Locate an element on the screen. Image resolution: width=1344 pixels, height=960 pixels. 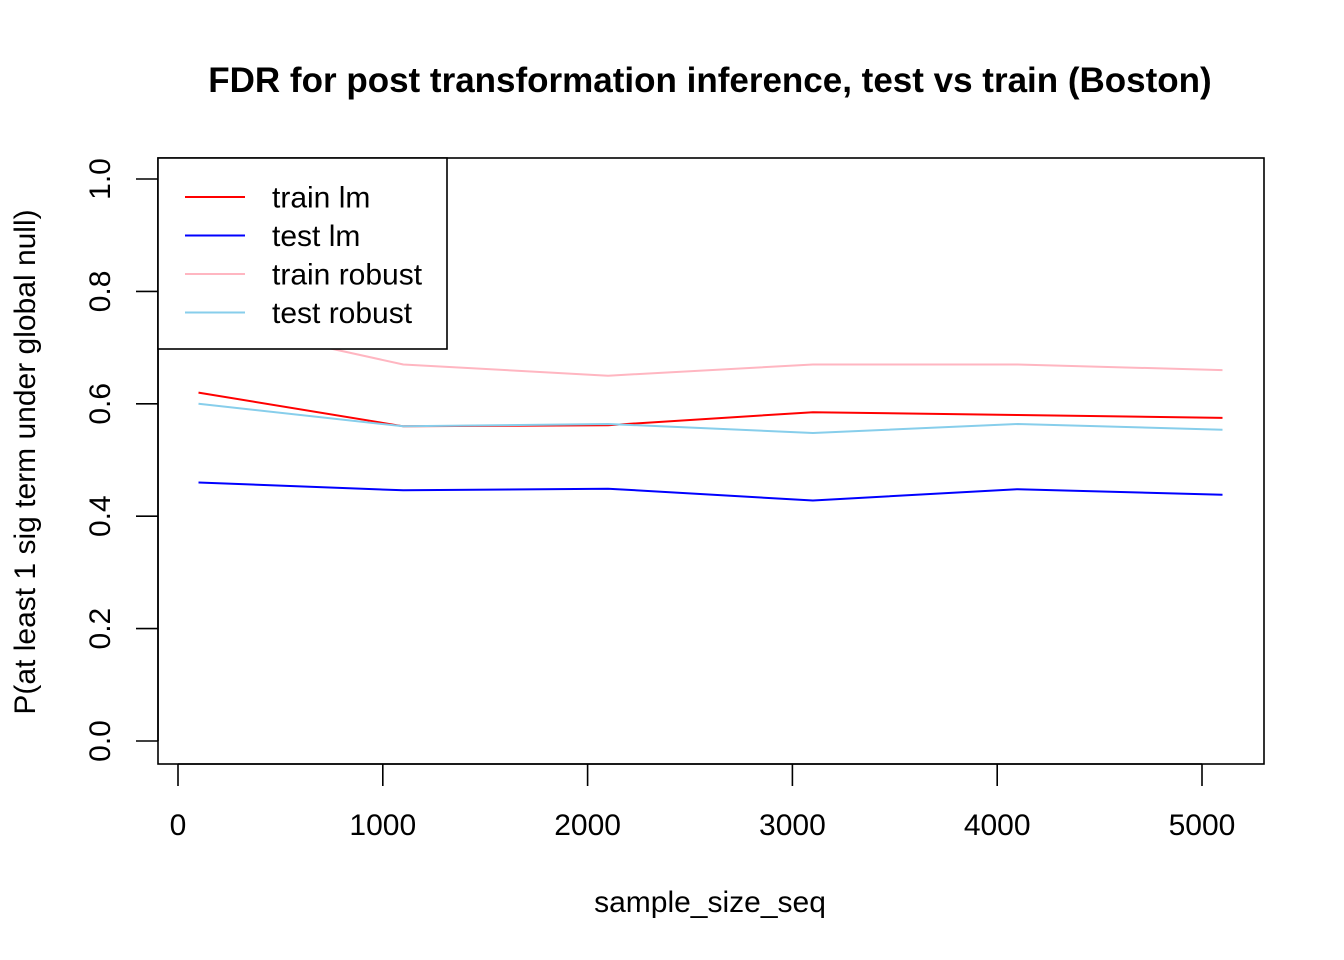
x-tick-label: 5000 is located at coordinates (1202, 825).